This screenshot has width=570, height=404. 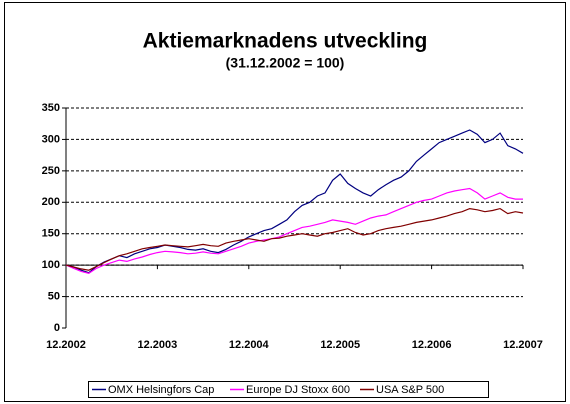 I want to click on chart-title: Aktiemarknadens utveckling, so click(x=285, y=41).